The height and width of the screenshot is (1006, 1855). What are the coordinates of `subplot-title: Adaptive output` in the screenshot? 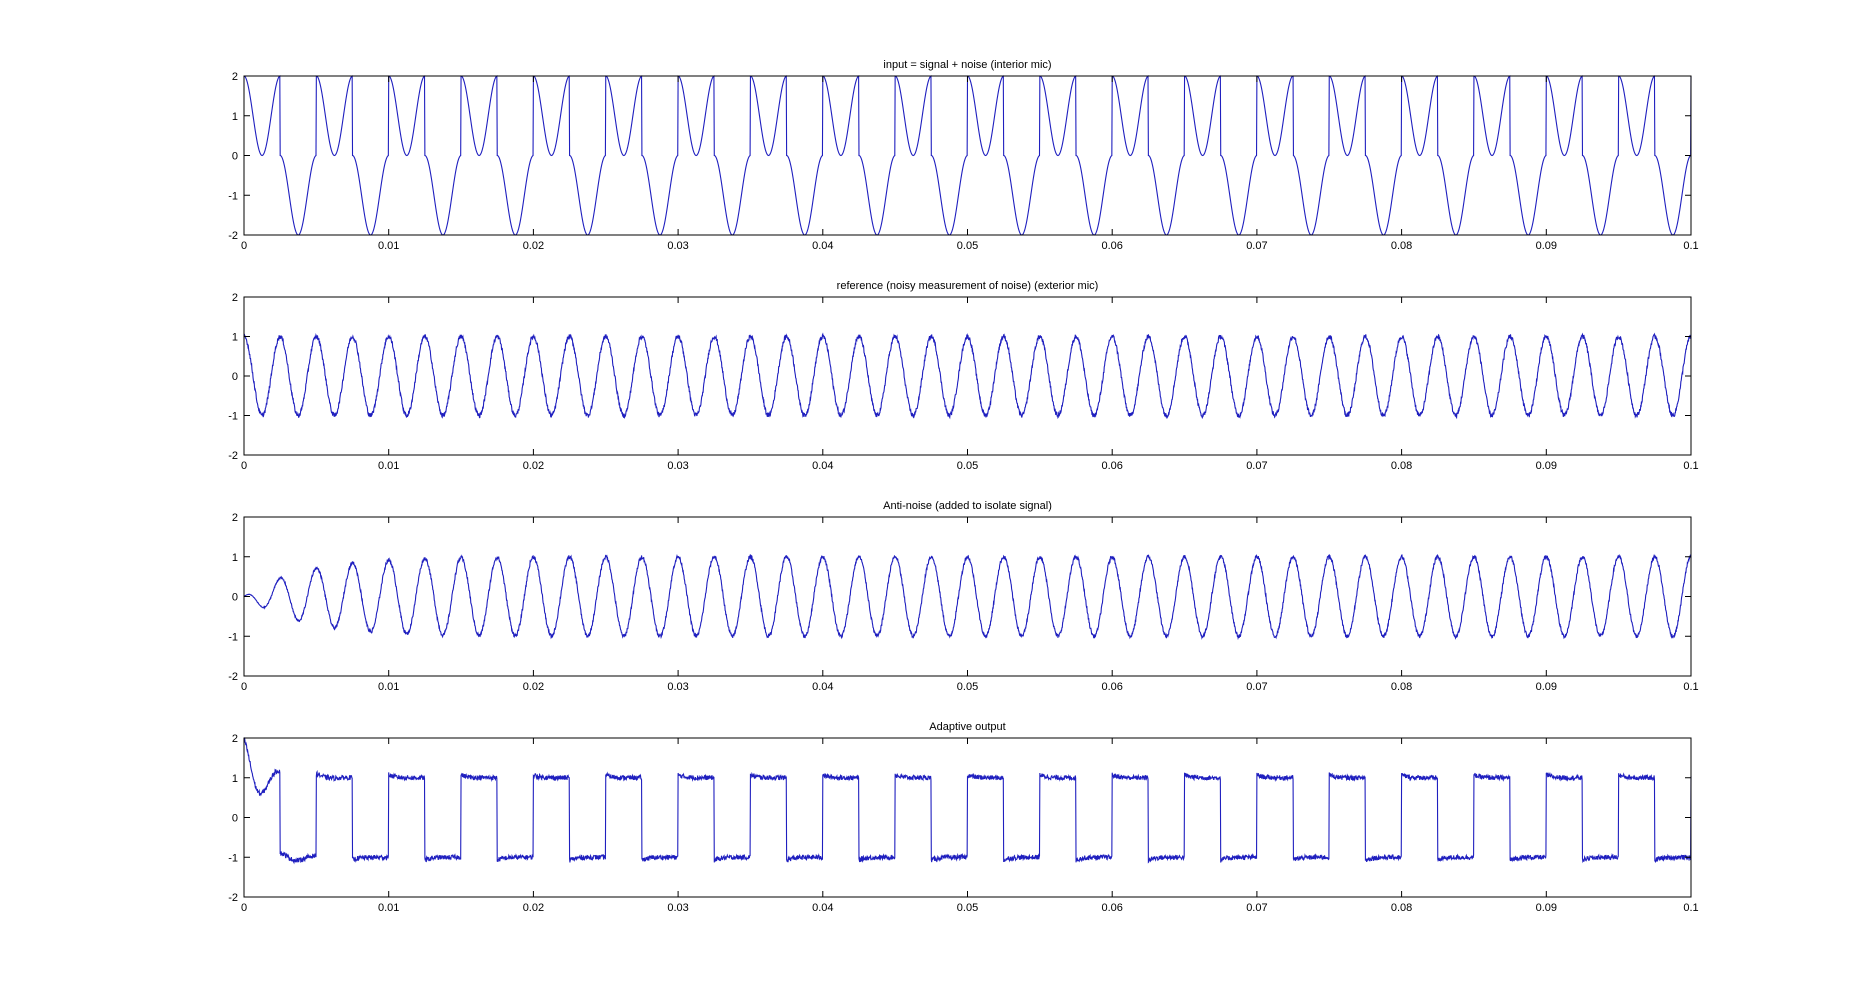 It's located at (967, 727).